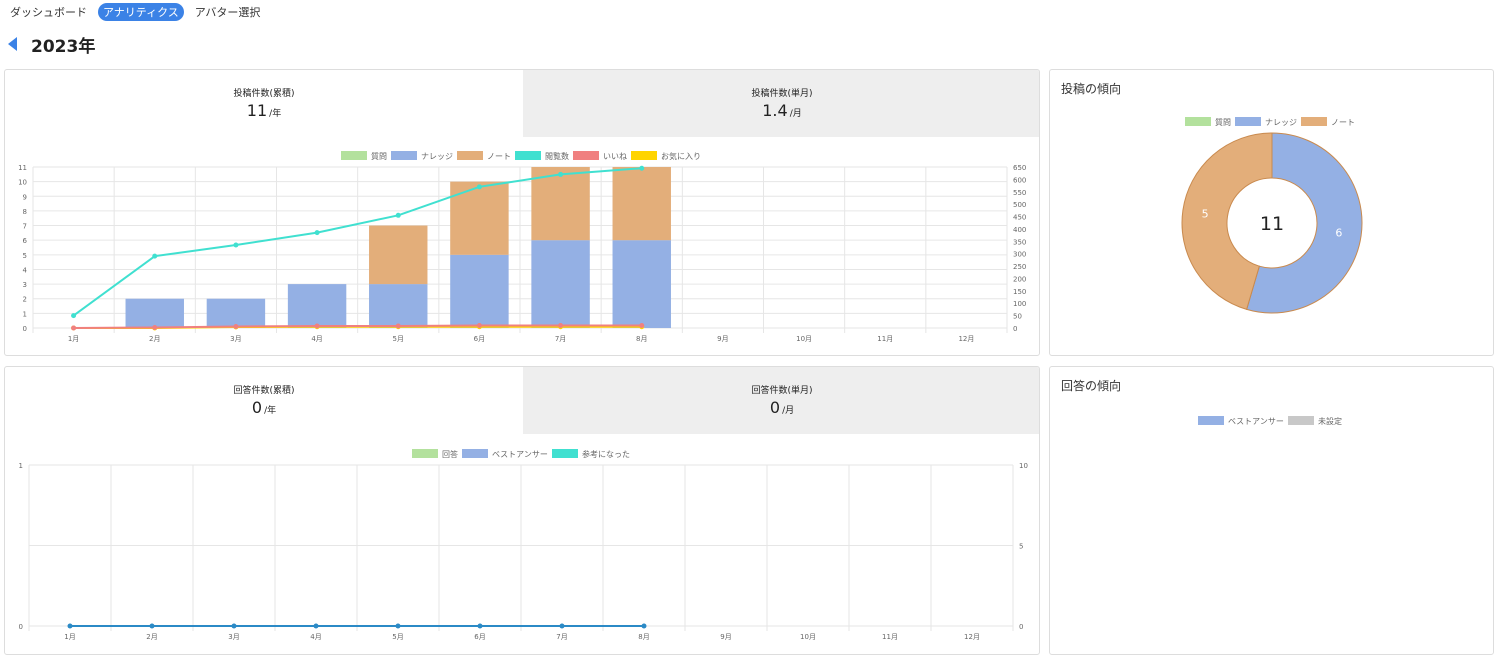  Describe the element at coordinates (1198, 121) in the screenshot. I see `legend-posts-donut-1-swatch` at that location.